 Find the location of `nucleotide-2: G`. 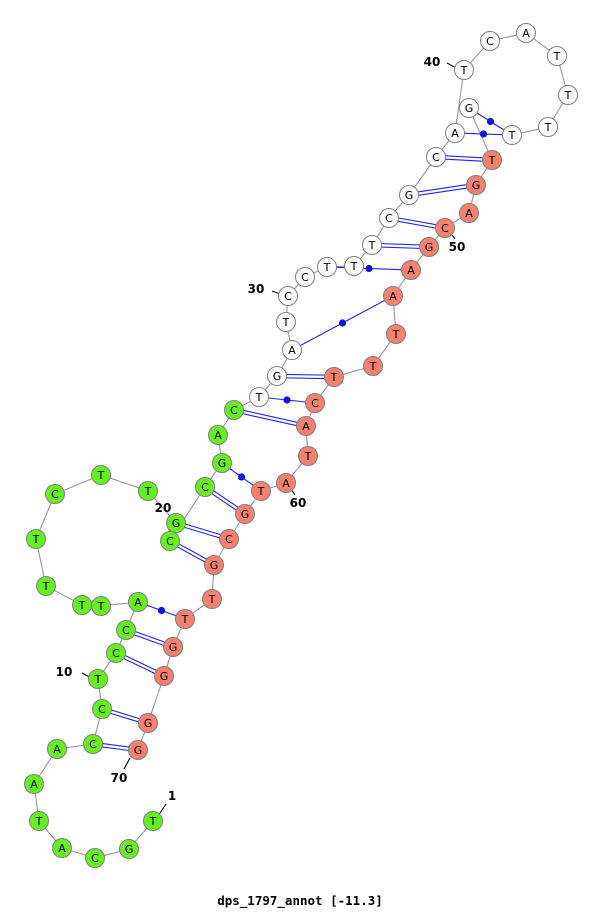

nucleotide-2: G is located at coordinates (129, 849).